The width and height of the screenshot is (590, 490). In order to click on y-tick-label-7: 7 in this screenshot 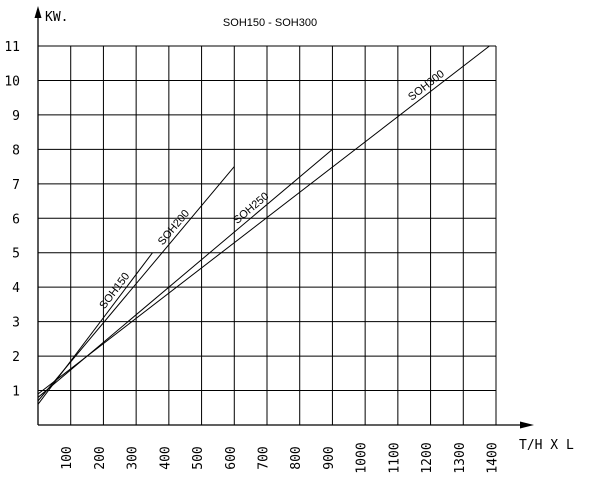, I will do `click(16, 185)`.